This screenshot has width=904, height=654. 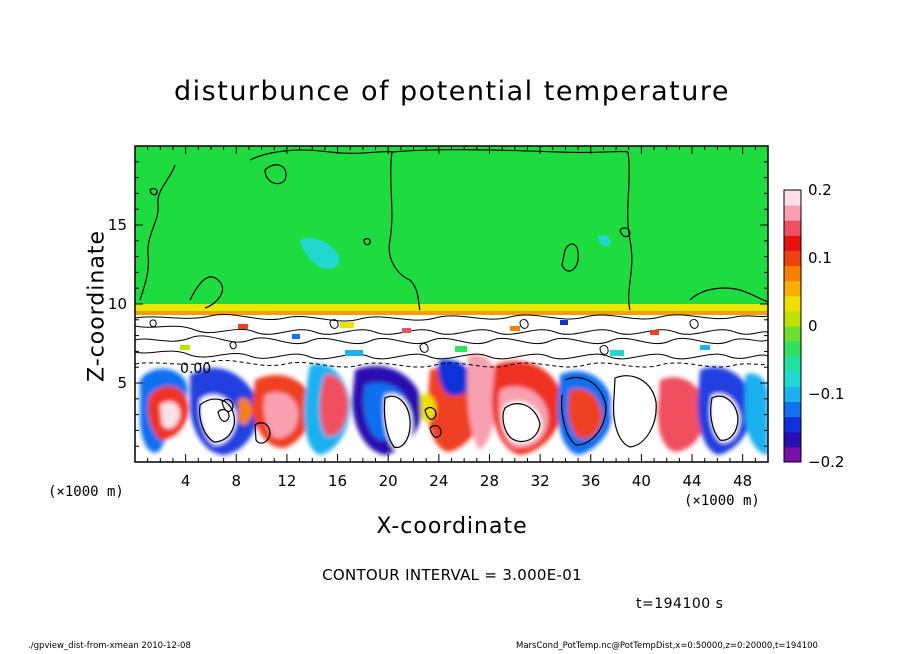 I want to click on x-tick-label: 16, so click(x=337, y=481).